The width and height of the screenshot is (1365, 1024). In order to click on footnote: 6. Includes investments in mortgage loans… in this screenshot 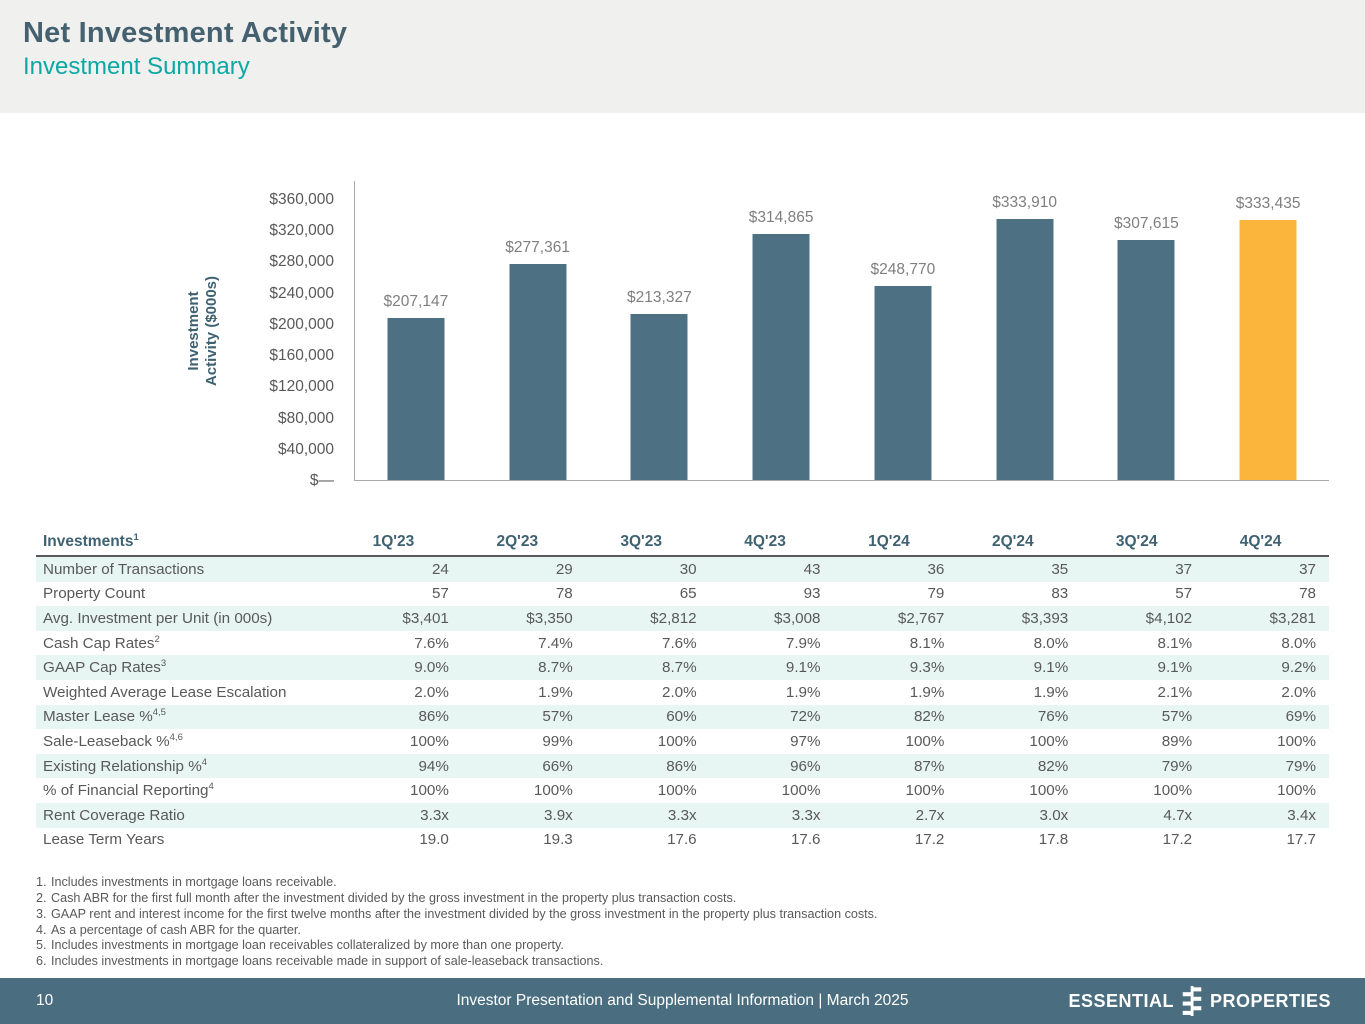, I will do `click(320, 961)`.